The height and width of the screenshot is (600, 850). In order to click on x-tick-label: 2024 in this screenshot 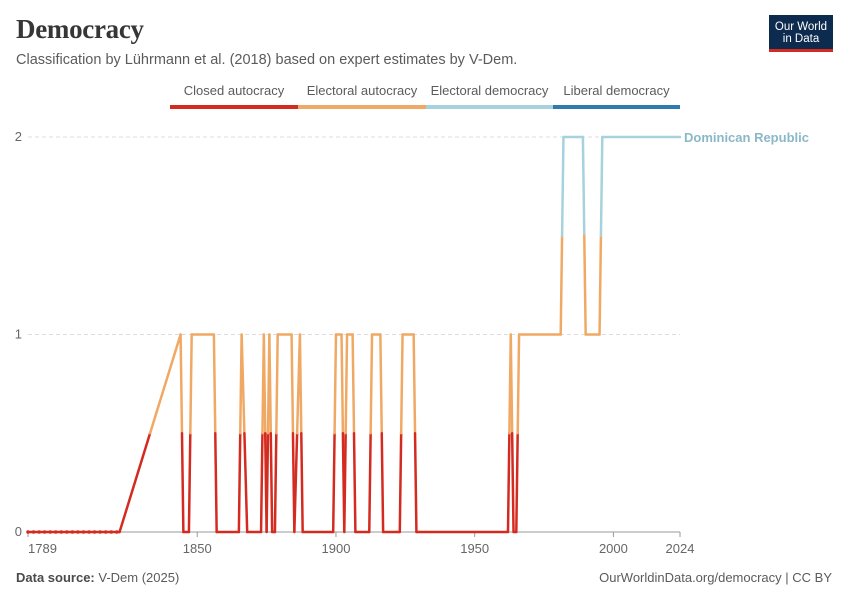, I will do `click(680, 548)`.